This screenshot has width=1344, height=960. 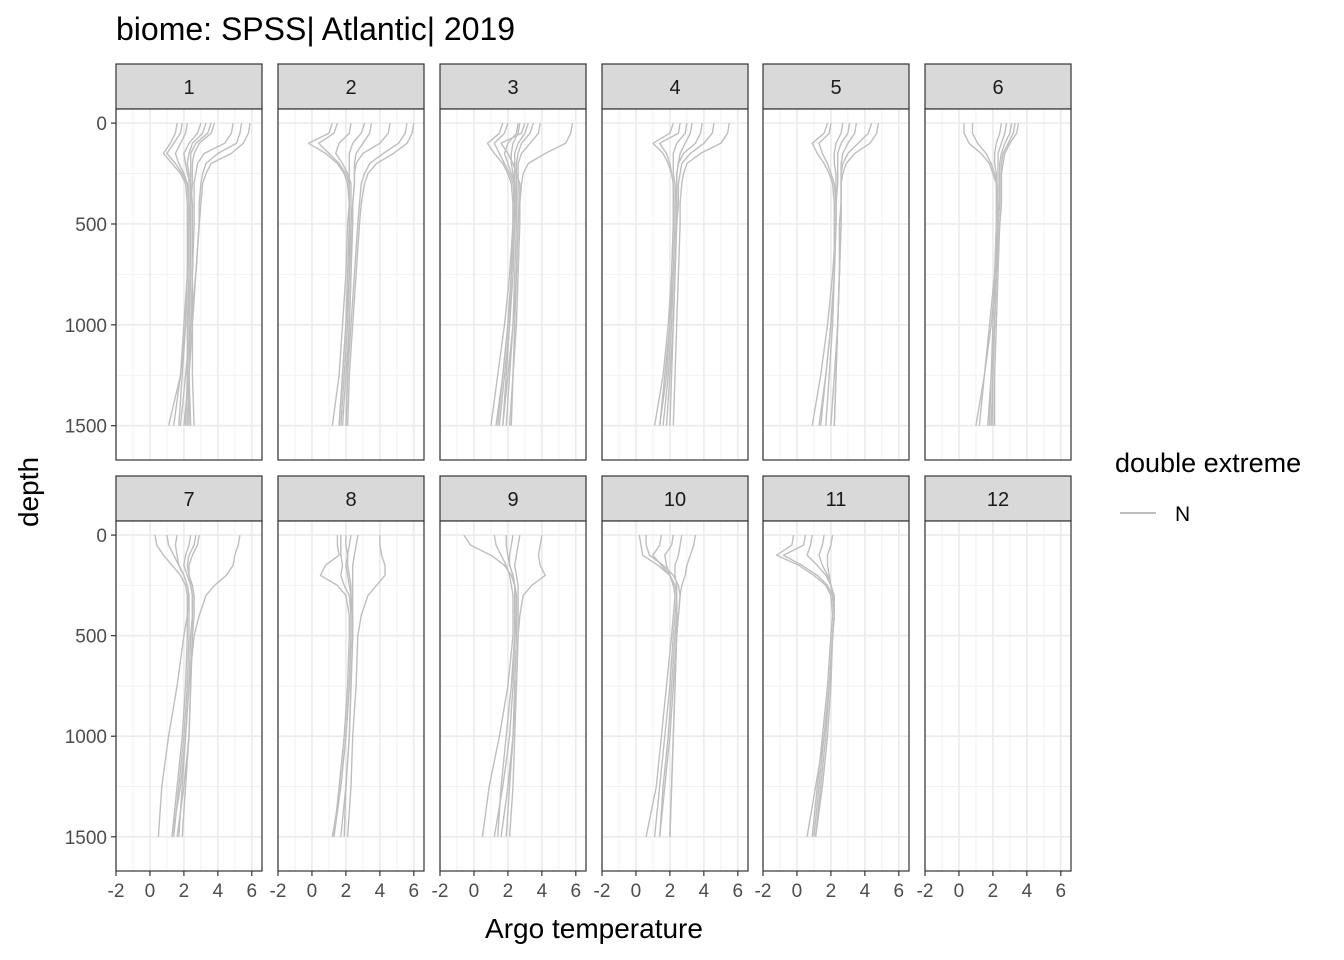 I want to click on facet-strip-label: 8, so click(x=350, y=500).